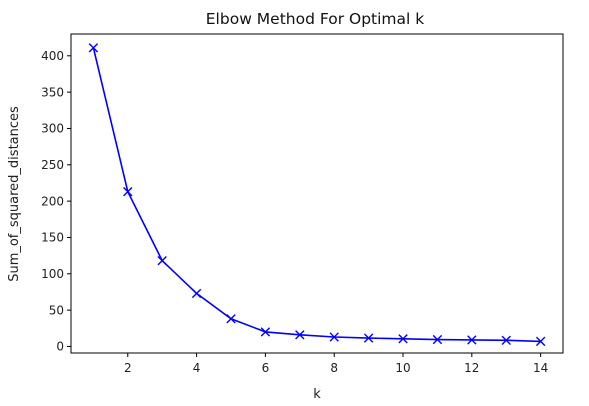  I want to click on x-tick-label: 14, so click(540, 368).